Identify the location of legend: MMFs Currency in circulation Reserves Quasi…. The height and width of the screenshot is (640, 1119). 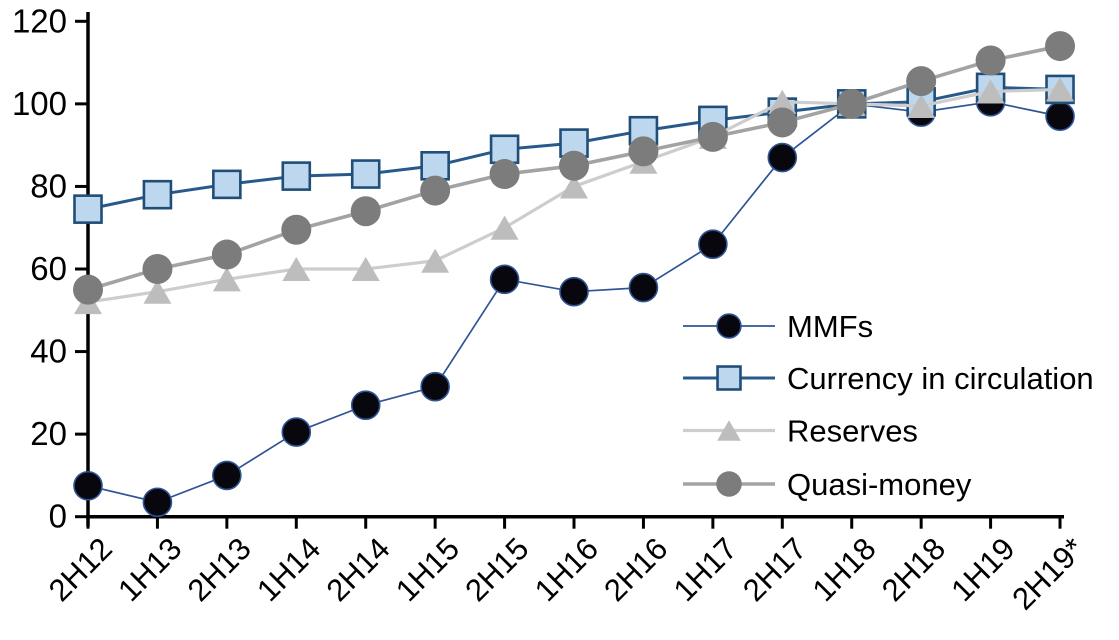
(888, 405).